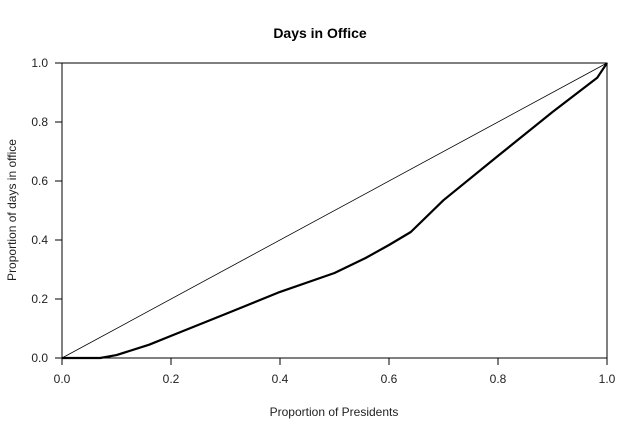  What do you see at coordinates (334, 412) in the screenshot?
I see `x-axis-label: Proportion of Presidents` at bounding box center [334, 412].